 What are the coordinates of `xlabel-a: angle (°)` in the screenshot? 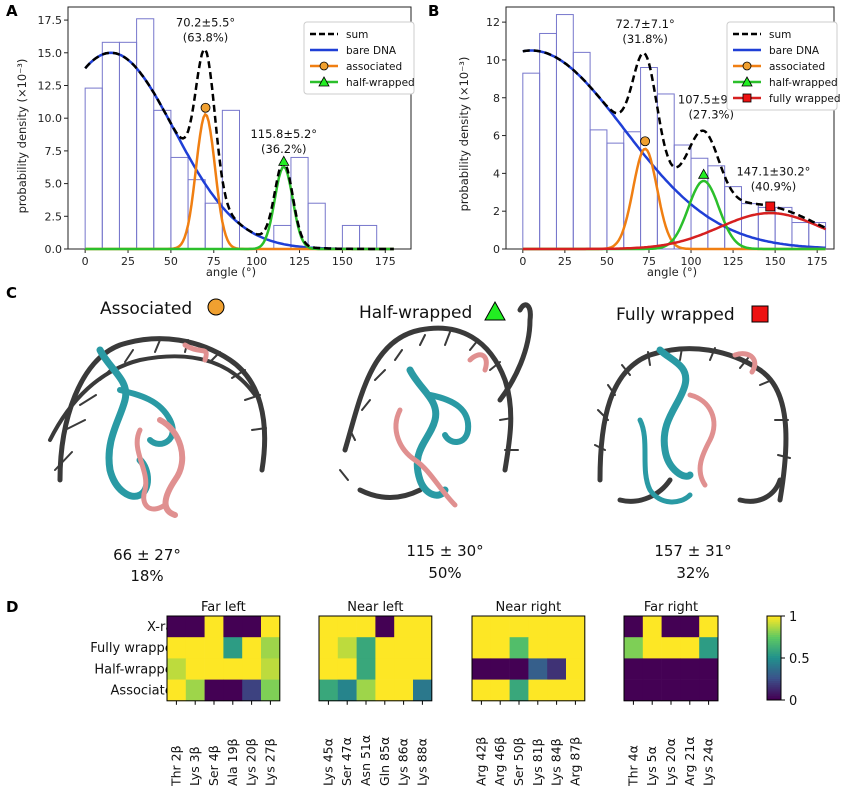 It's located at (231, 272).